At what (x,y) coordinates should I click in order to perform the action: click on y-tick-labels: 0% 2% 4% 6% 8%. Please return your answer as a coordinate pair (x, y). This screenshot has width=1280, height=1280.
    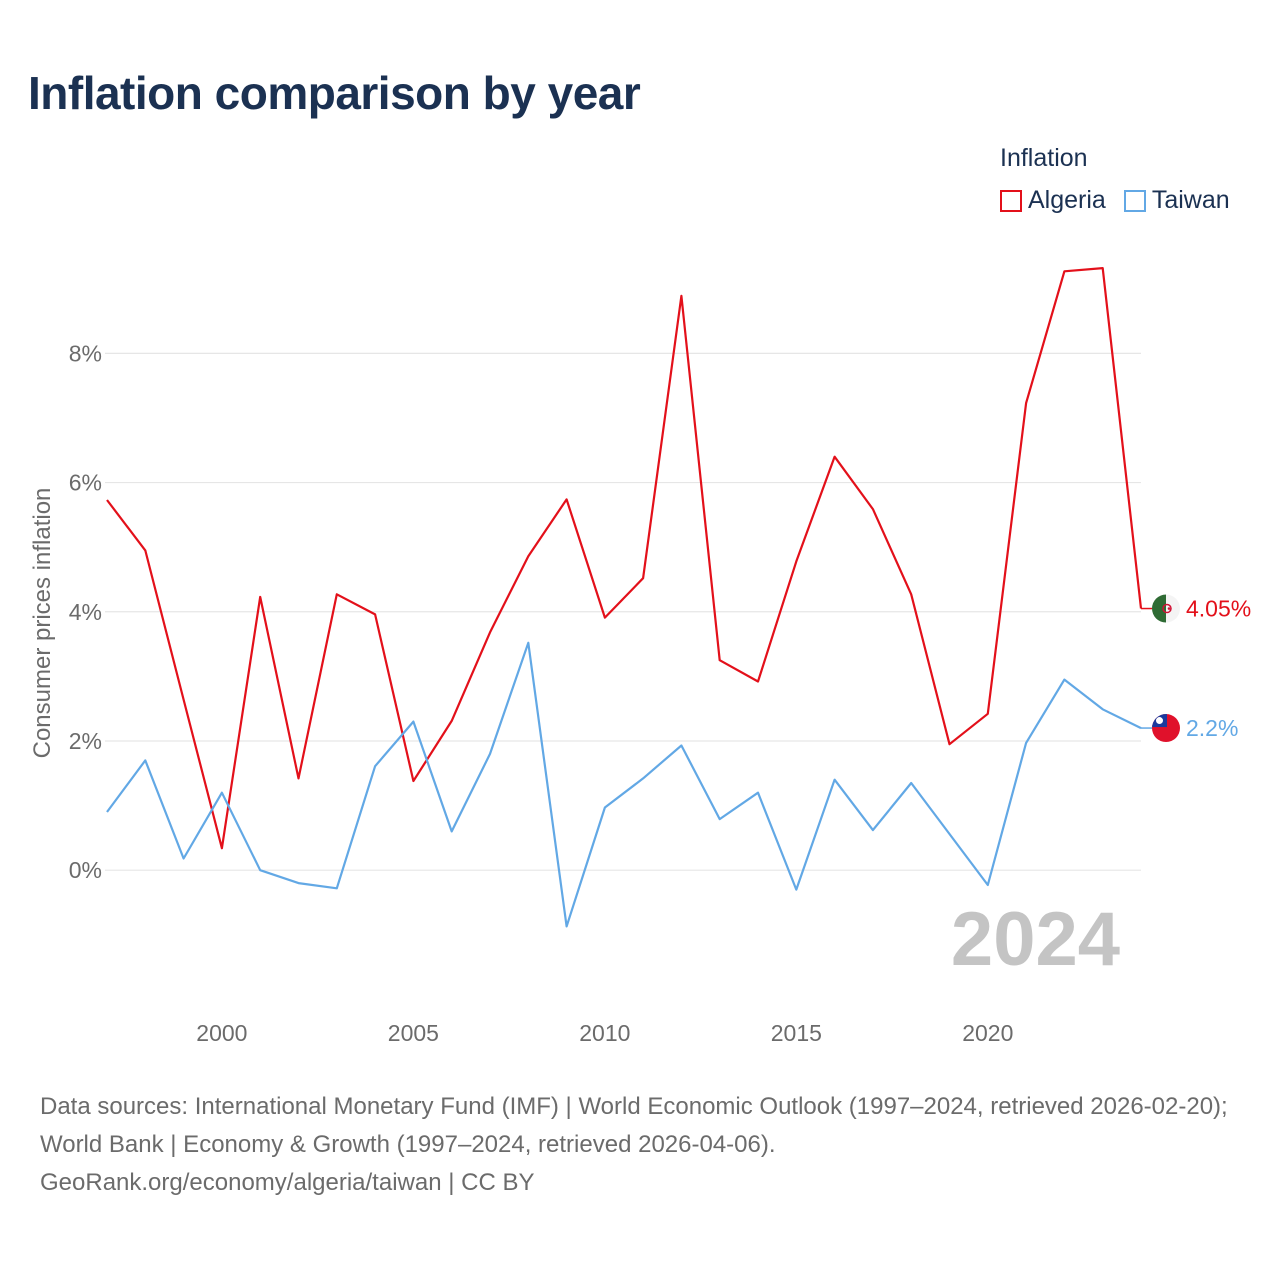
    Looking at the image, I should click on (85, 611).